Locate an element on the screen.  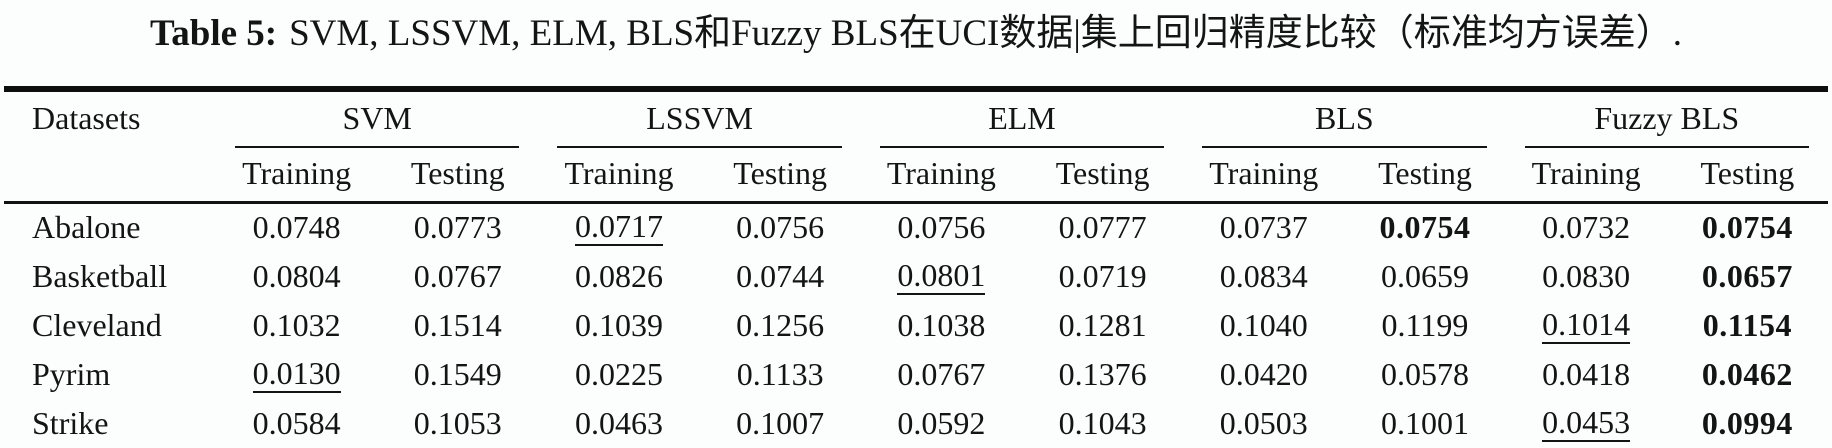
value-cell: 0.0777 is located at coordinates (1102, 228).